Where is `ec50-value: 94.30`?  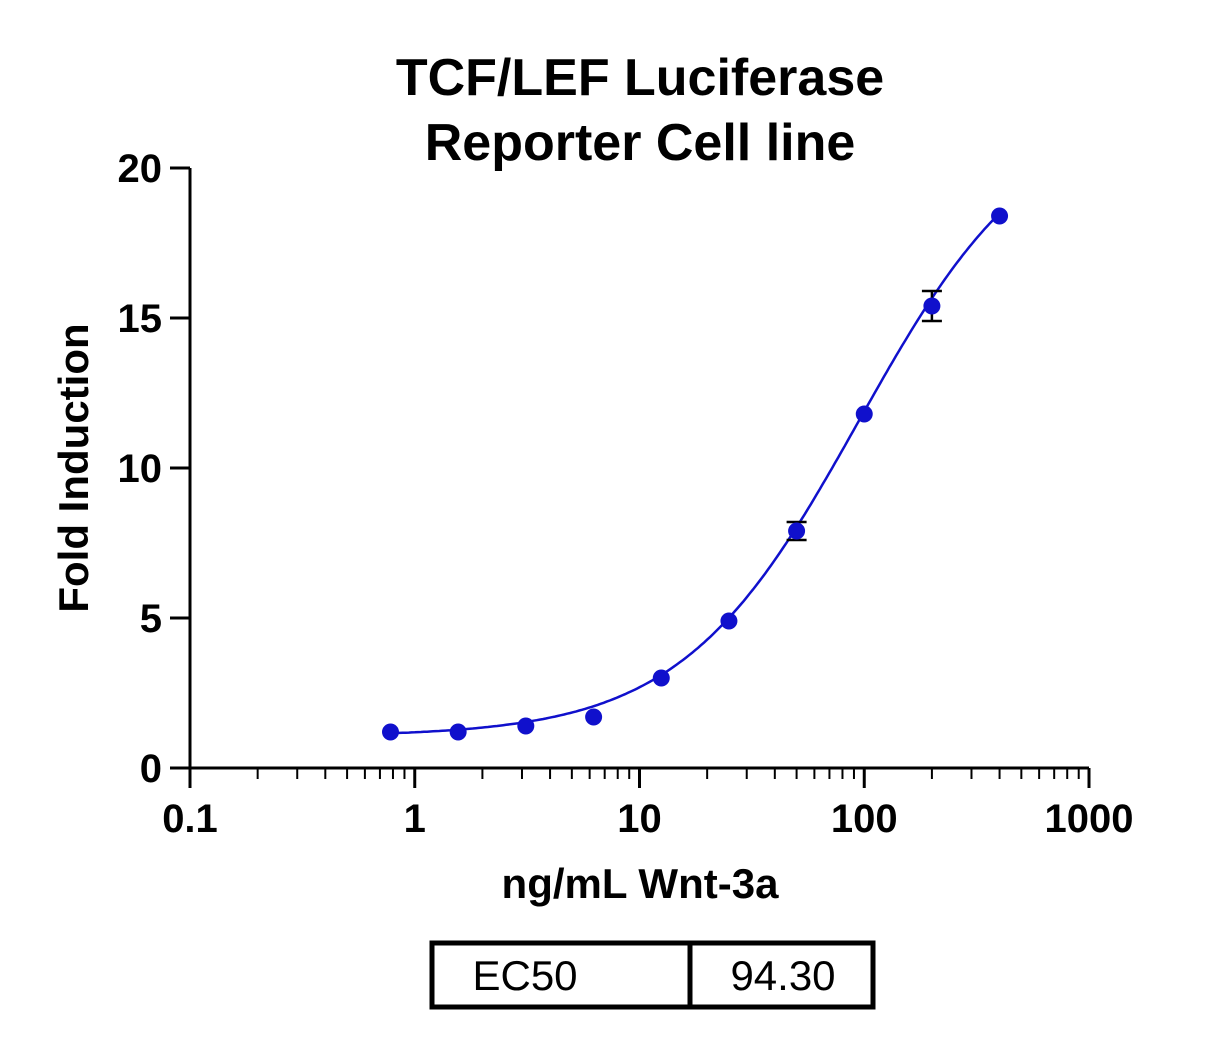 ec50-value: 94.30 is located at coordinates (782, 975).